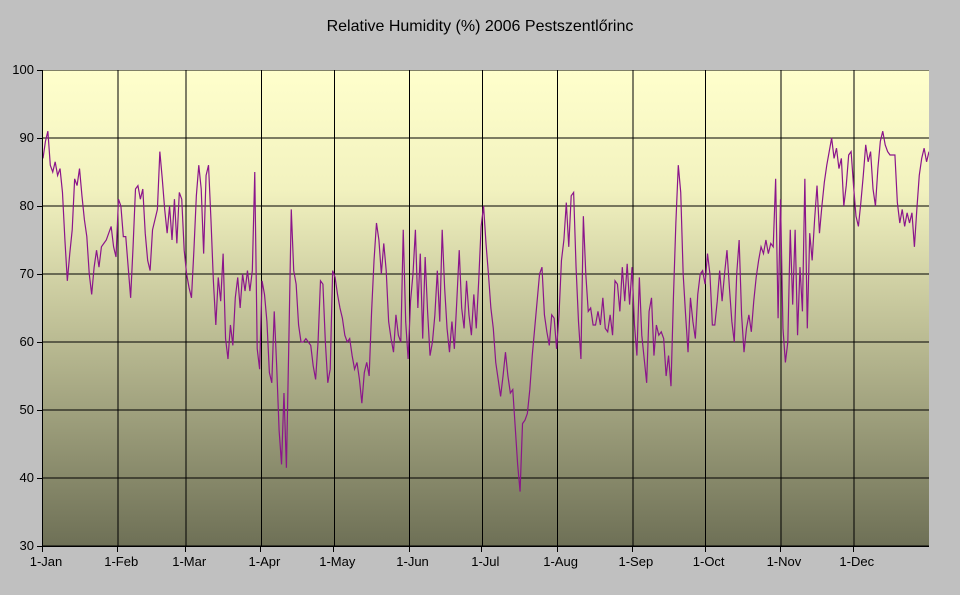 The image size is (960, 595). I want to click on x-axis-tick-label: 1-Apr, so click(264, 561).